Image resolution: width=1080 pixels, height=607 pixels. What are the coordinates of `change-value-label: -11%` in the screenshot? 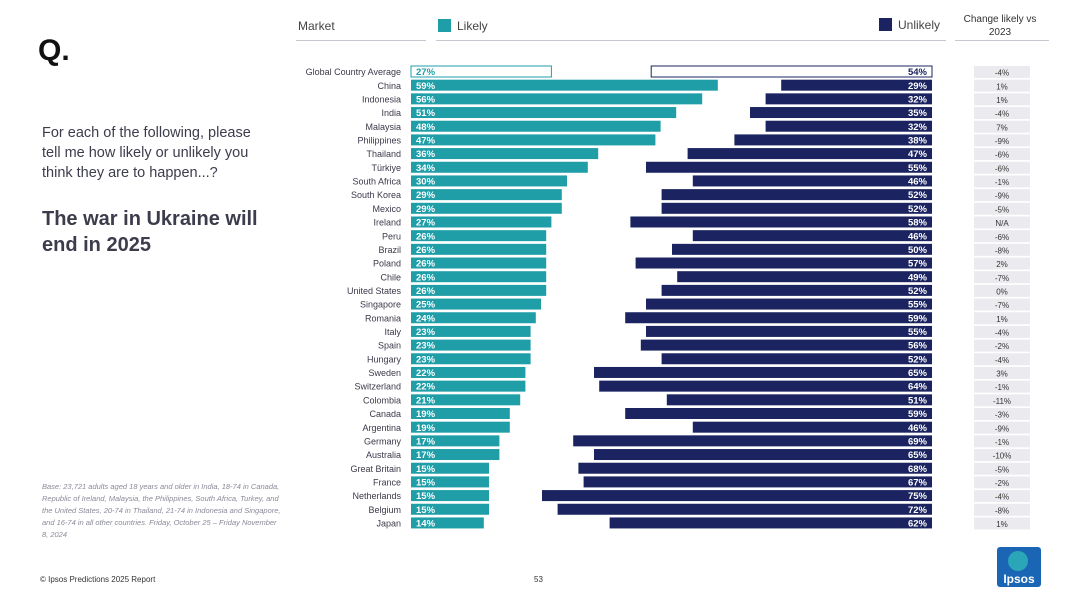 It's located at (1002, 401).